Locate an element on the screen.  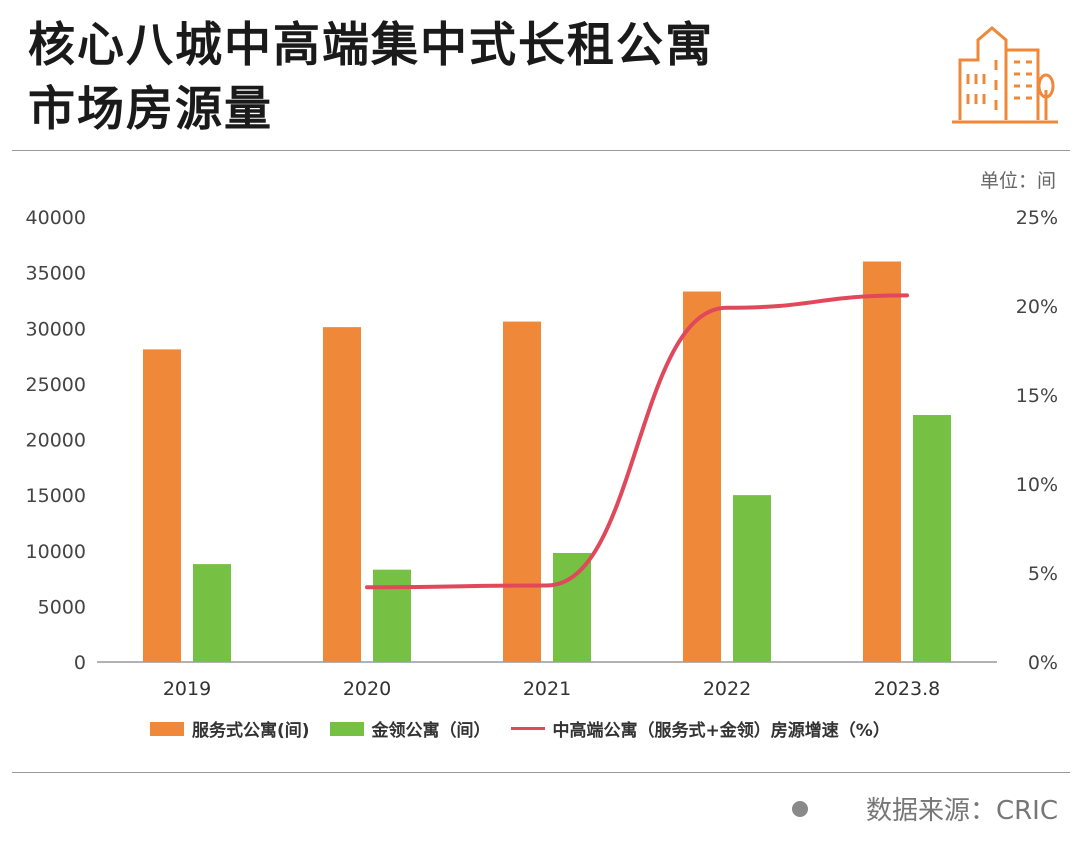
legend-swatch-orange is located at coordinates (167, 728).